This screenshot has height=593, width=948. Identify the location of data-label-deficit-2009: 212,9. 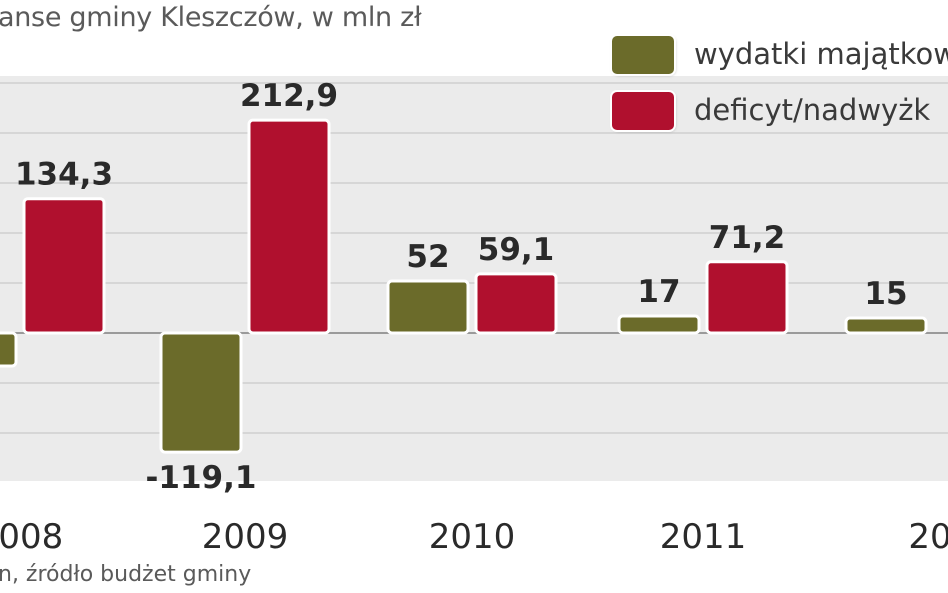
(289, 96).